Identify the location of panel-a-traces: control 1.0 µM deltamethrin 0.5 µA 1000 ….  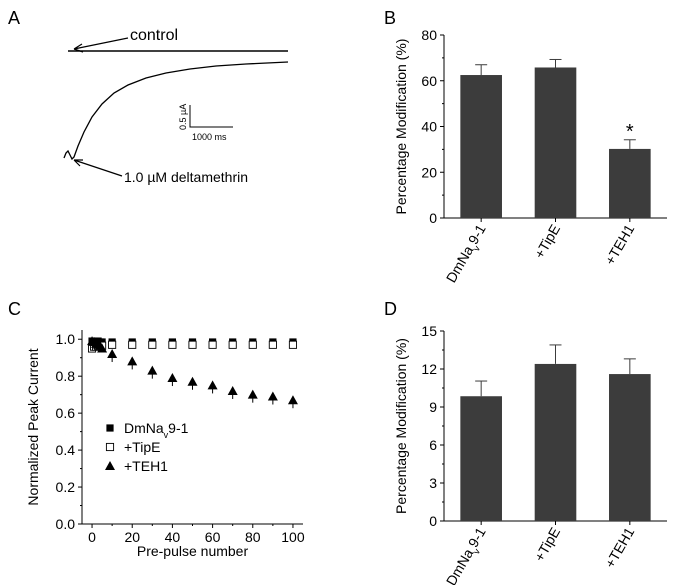
(176, 106).